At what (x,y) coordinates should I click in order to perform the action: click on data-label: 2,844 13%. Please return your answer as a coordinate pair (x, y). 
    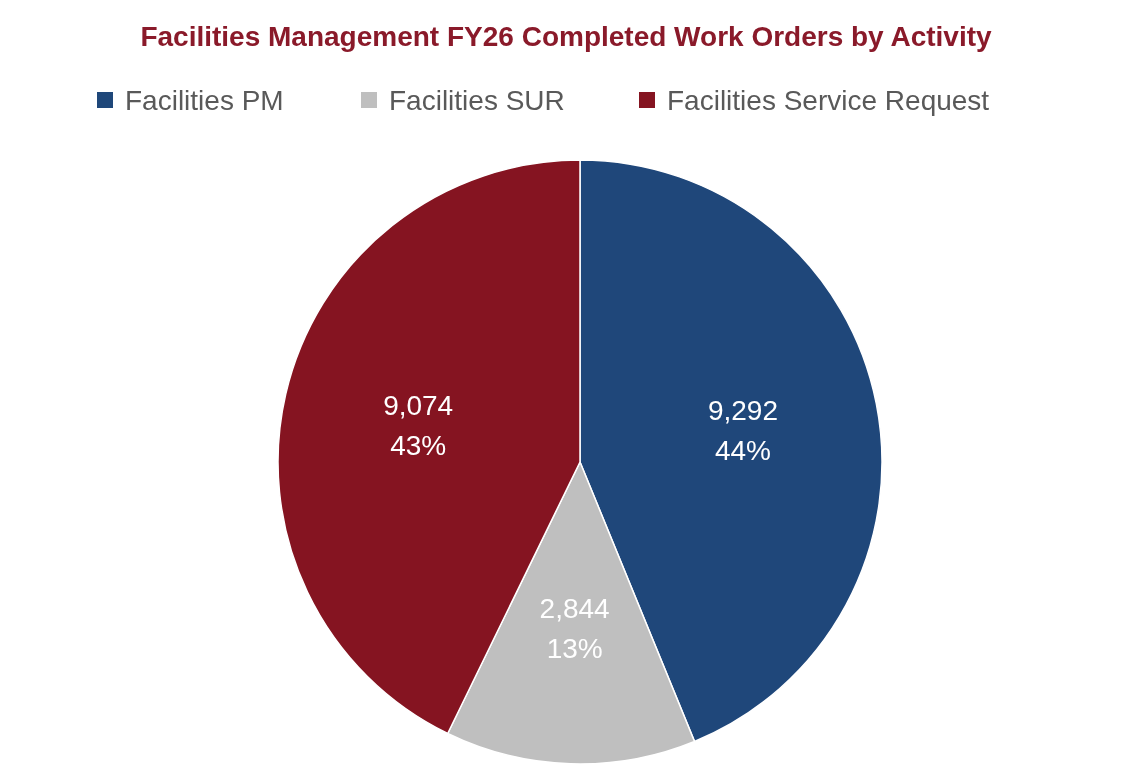
    Looking at the image, I should click on (574, 628).